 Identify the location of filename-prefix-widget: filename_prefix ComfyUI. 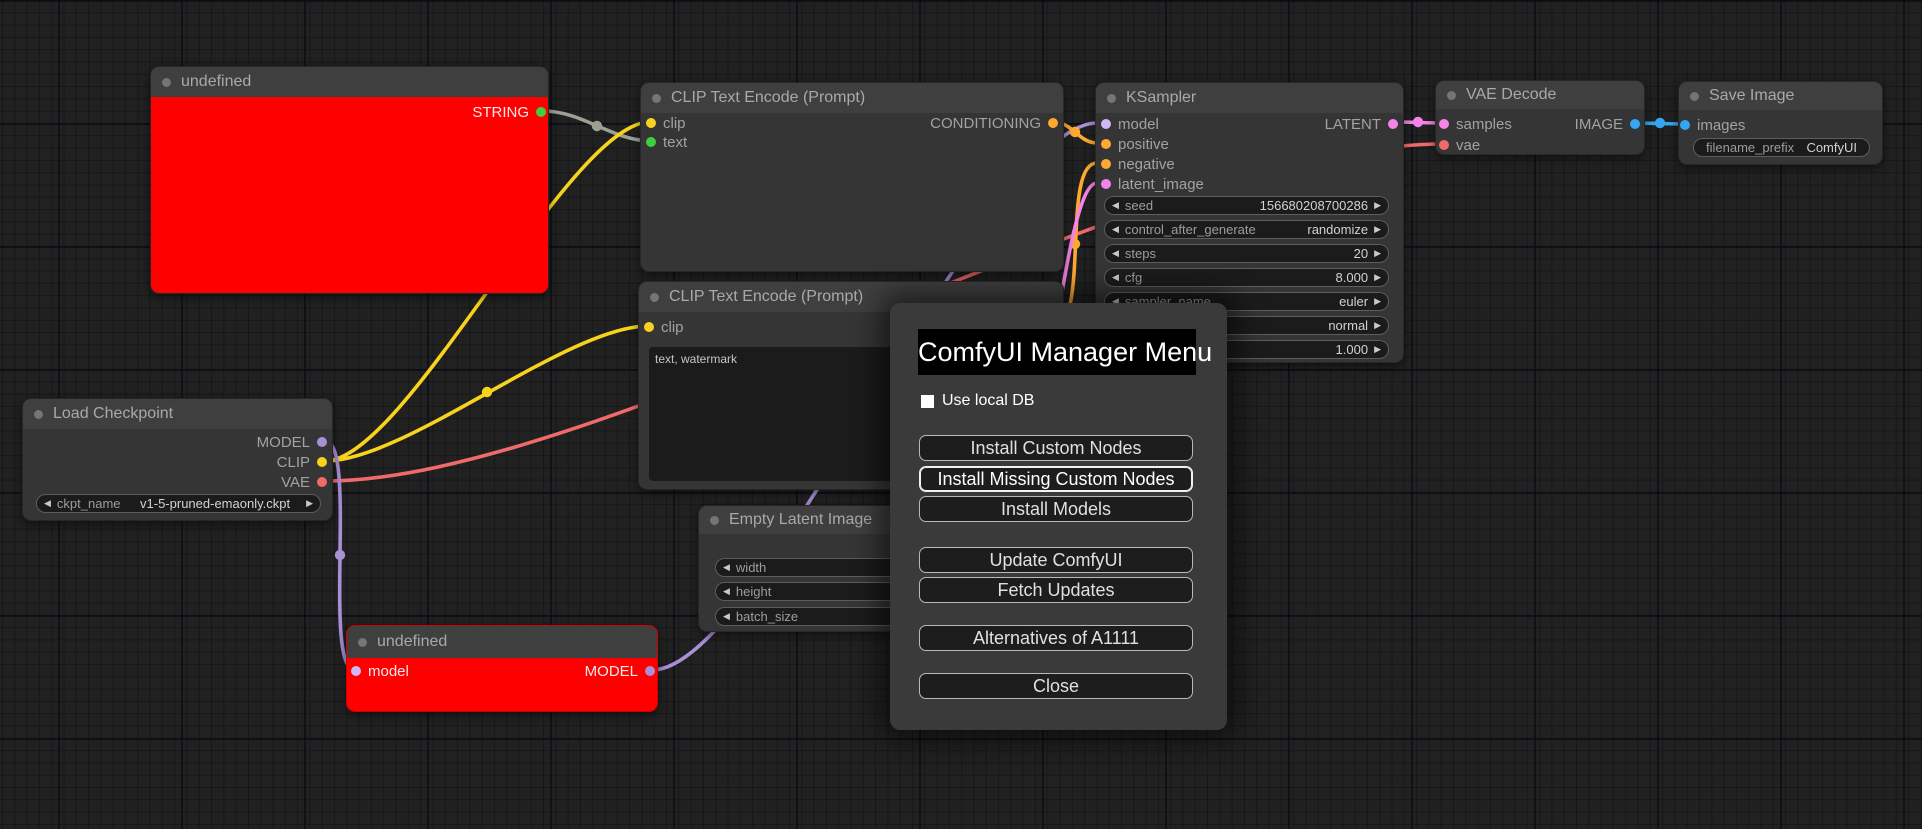
(1781, 147).